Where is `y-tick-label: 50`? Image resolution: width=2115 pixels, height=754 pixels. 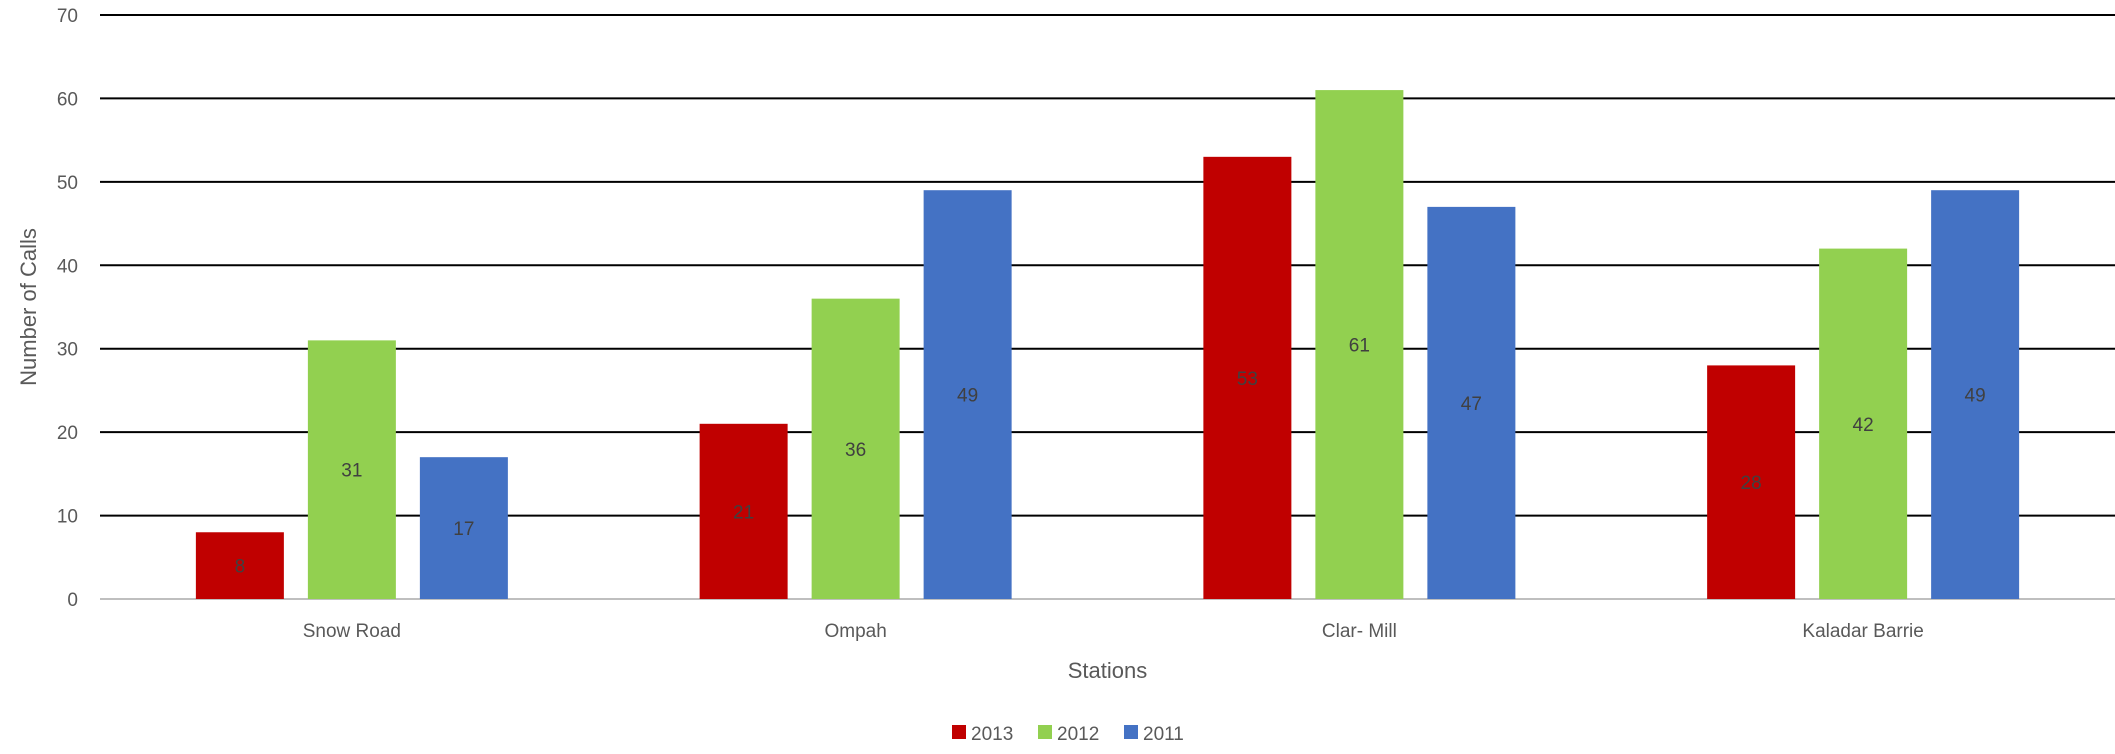
y-tick-label: 50 is located at coordinates (67, 183).